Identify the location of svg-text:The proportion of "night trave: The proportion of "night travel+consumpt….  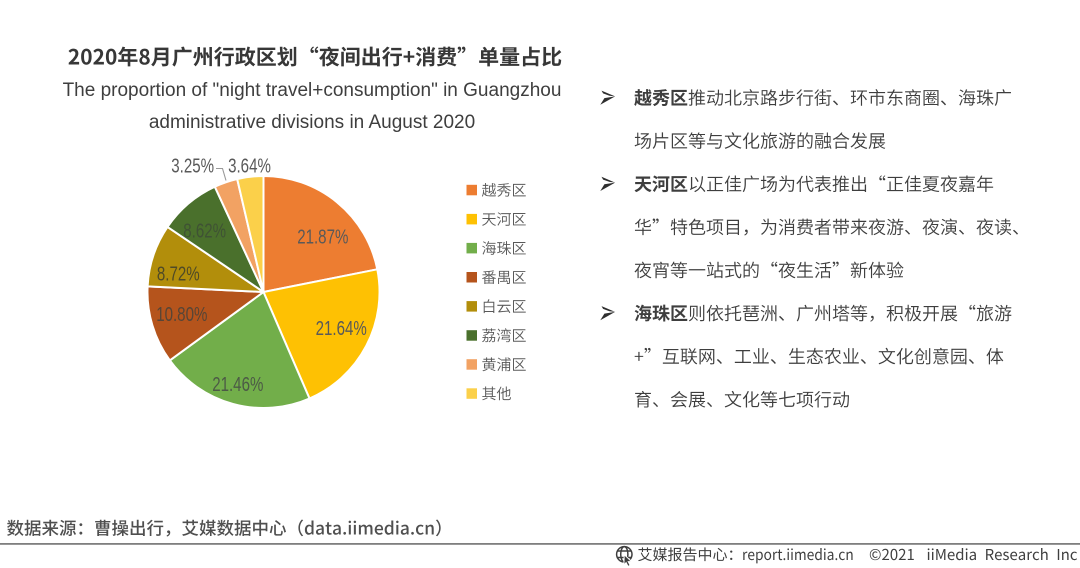
(312, 90).